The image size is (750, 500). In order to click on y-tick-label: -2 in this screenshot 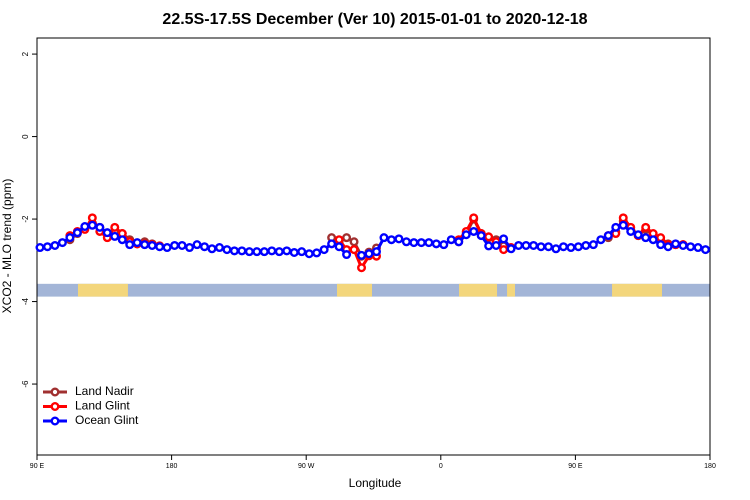, I will do `click(25, 219)`.